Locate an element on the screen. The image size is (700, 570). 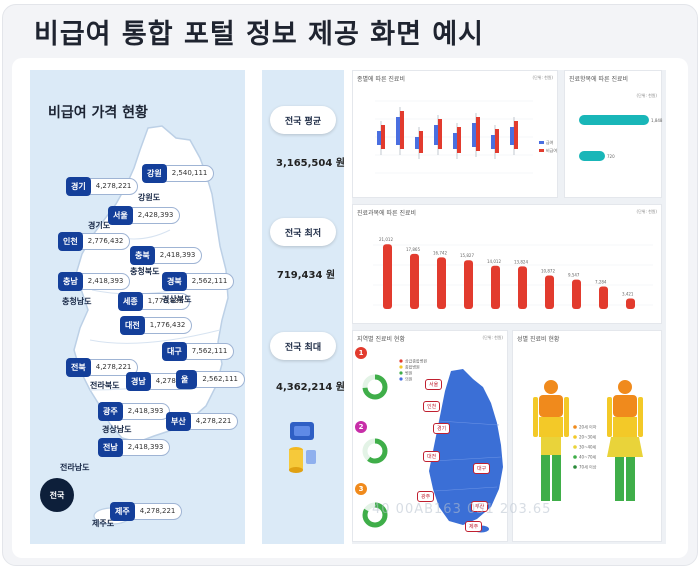
region-tag: 전남 is located at coordinates (110, 447).